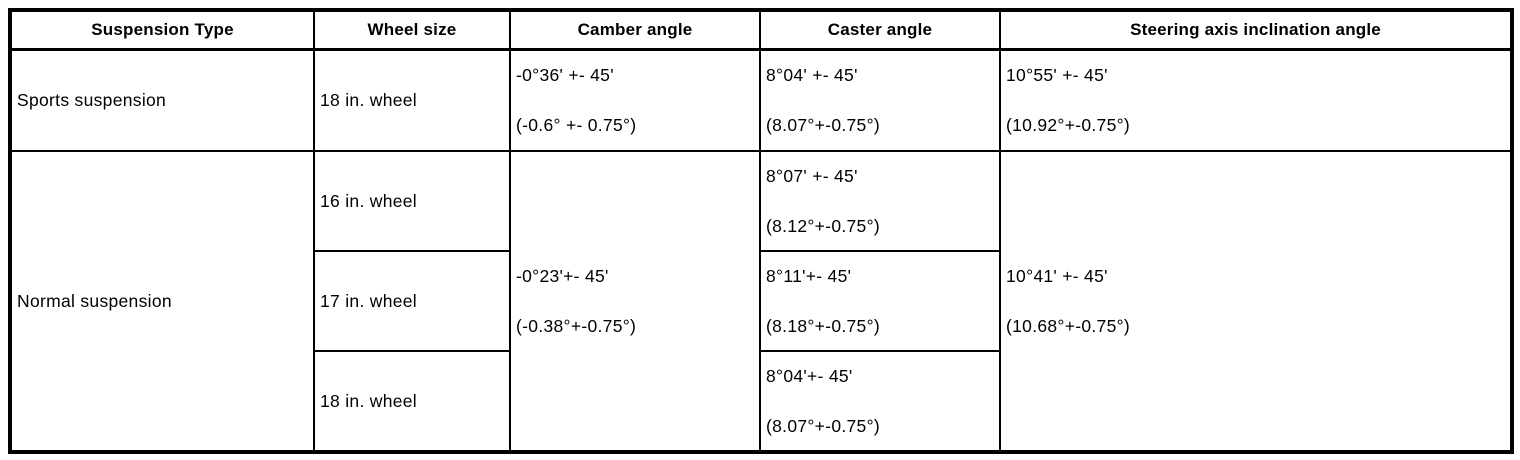  What do you see at coordinates (1068, 125) in the screenshot?
I see `sports-steering-value-degrees: (10.92°+-0.75°)` at bounding box center [1068, 125].